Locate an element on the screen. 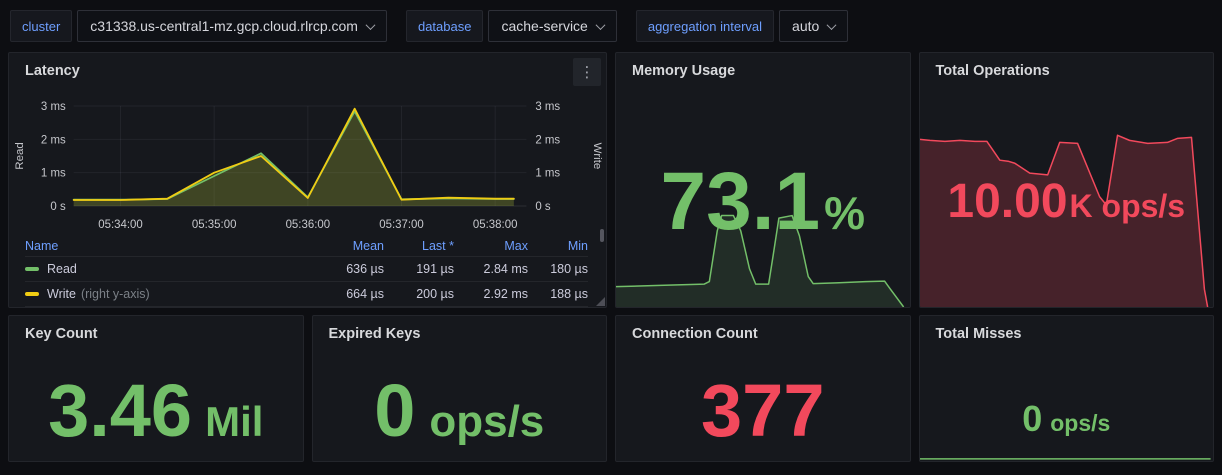  total-misses-number: 0 is located at coordinates (1032, 418).